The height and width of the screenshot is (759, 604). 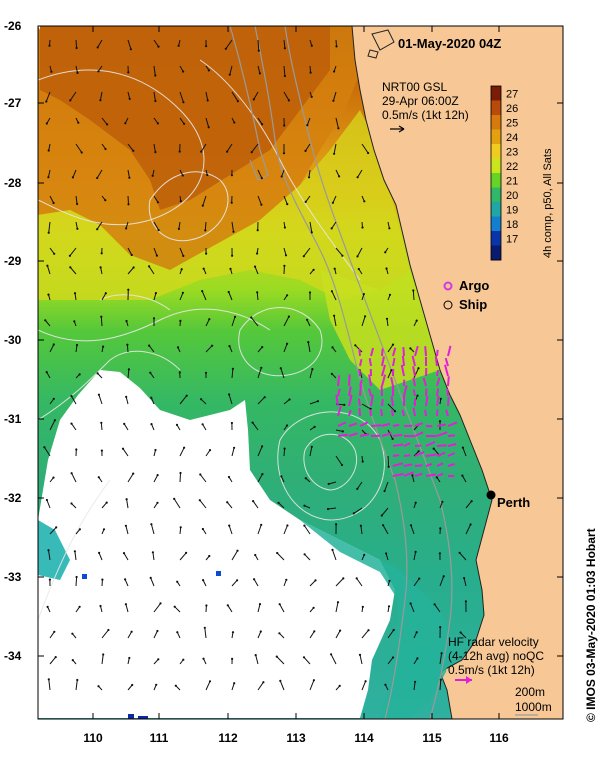 I want to click on depth-1000: 1000m, so click(x=533, y=707).